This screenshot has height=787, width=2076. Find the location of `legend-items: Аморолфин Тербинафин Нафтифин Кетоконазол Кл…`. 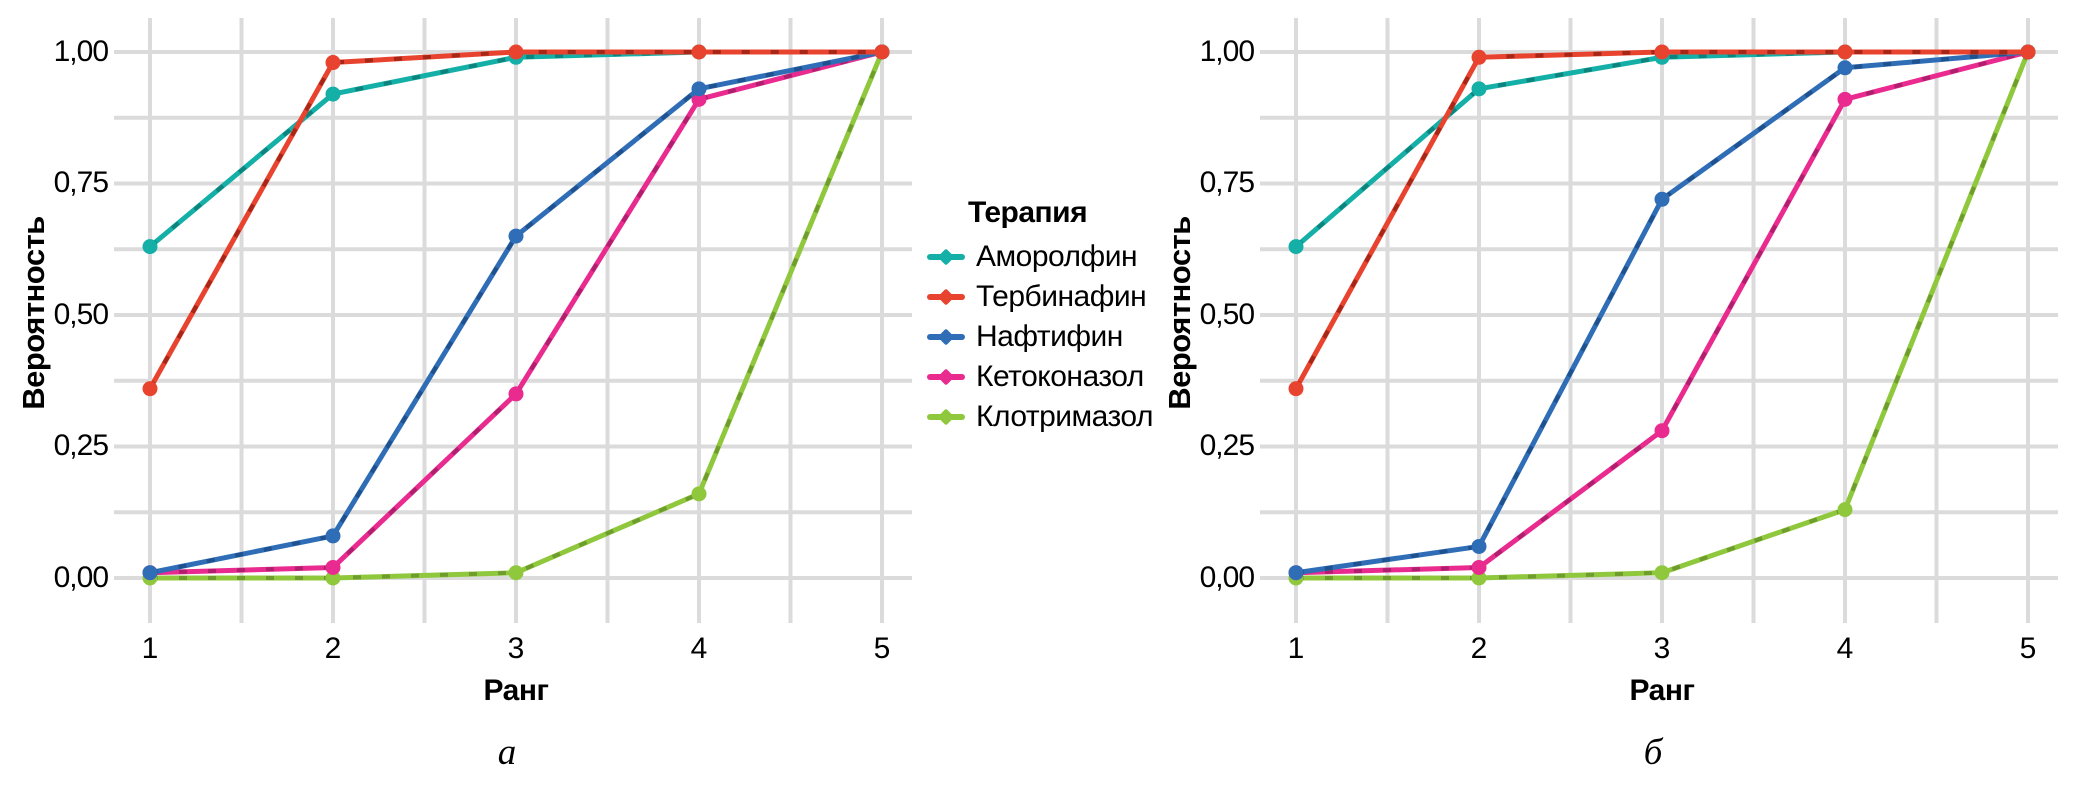

legend-items: Аморолфин Тербинафин Нафтифин Кетоконазол Кл… is located at coordinates (1041, 337).